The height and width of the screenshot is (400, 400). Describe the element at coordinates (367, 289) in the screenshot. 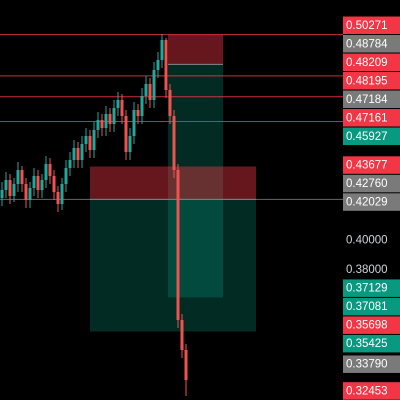

I see `price-label: 0.37129` at that location.